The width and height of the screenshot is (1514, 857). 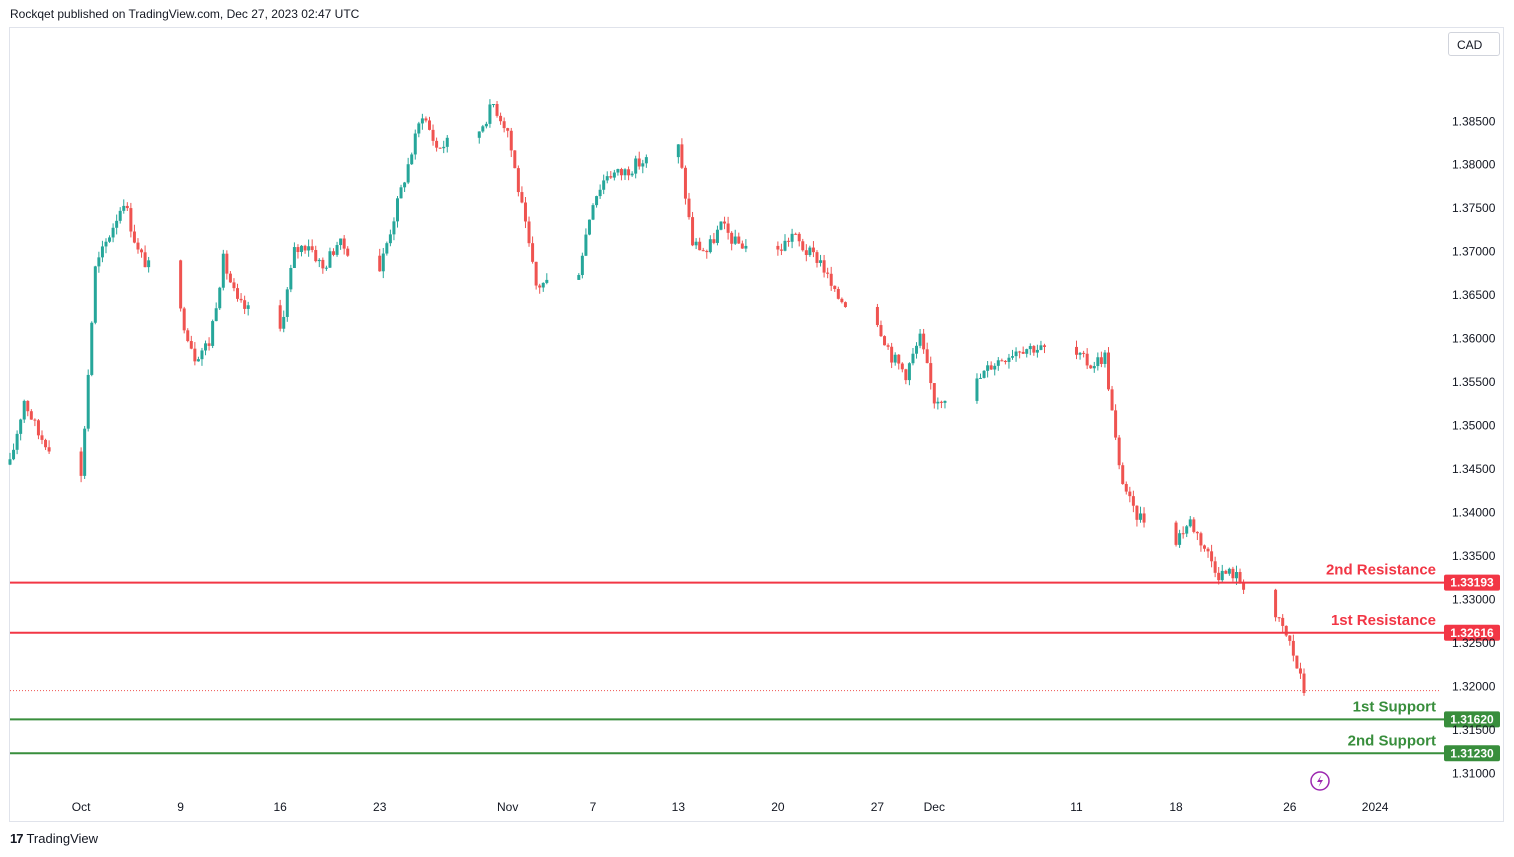 I want to click on tradingview-branding: 17 TradingView, so click(x=54, y=838).